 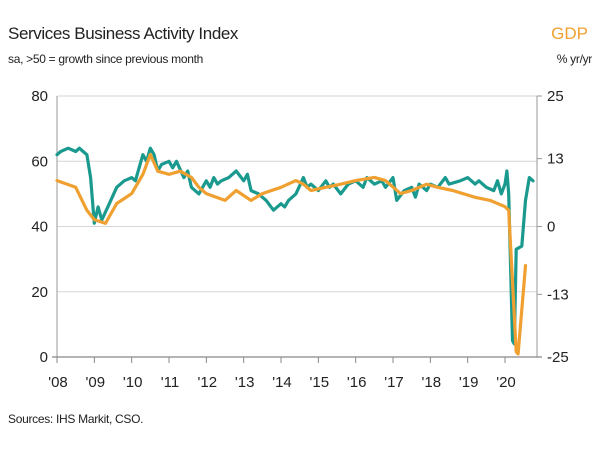 What do you see at coordinates (569, 33) in the screenshot?
I see `right-axis-title: GDP` at bounding box center [569, 33].